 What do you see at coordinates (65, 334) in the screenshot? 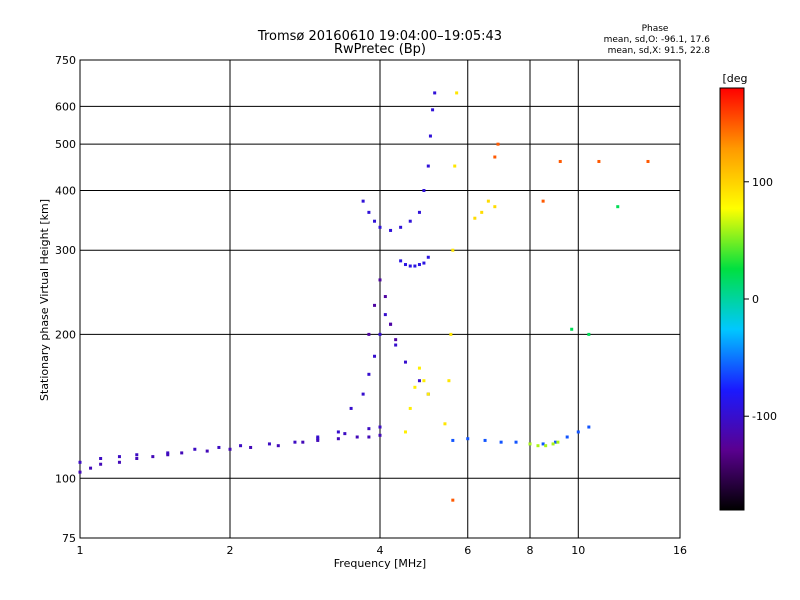
I see `y-tick-label: 200` at bounding box center [65, 334].